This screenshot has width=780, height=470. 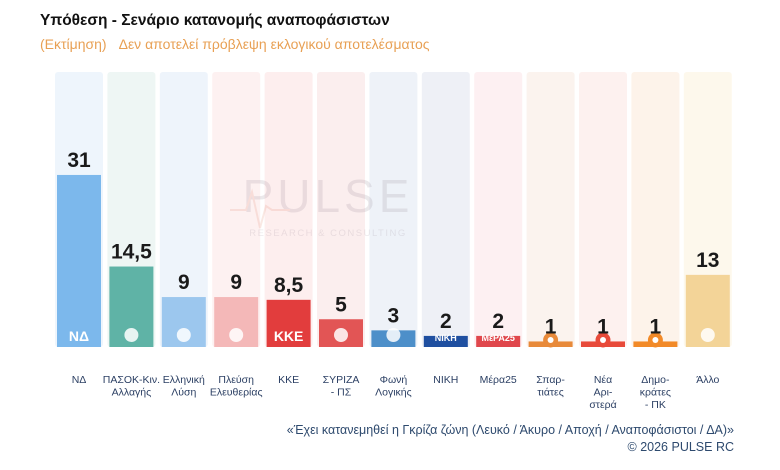 What do you see at coordinates (79, 336) in the screenshot?
I see `party-logo: ΝΔ` at bounding box center [79, 336].